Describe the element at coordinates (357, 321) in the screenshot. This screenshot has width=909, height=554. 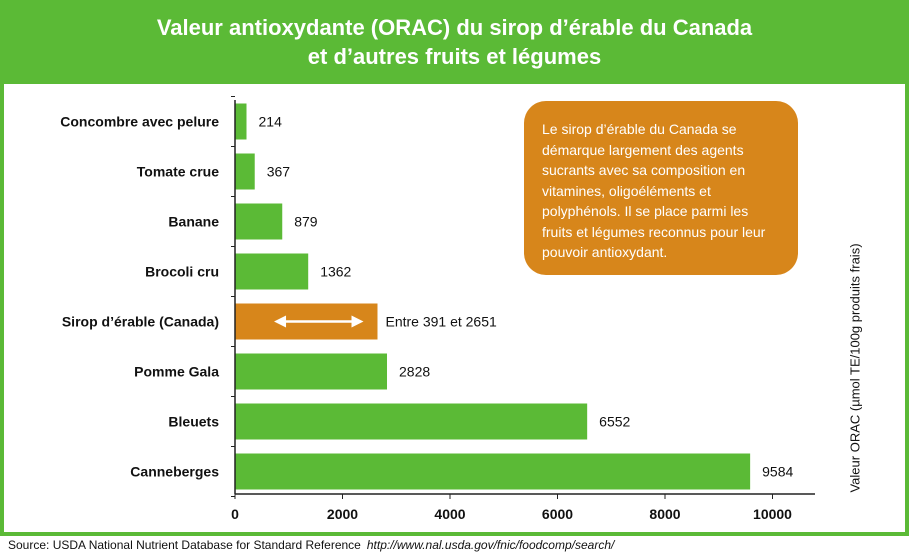
I see `range-arrow-head-right` at that location.